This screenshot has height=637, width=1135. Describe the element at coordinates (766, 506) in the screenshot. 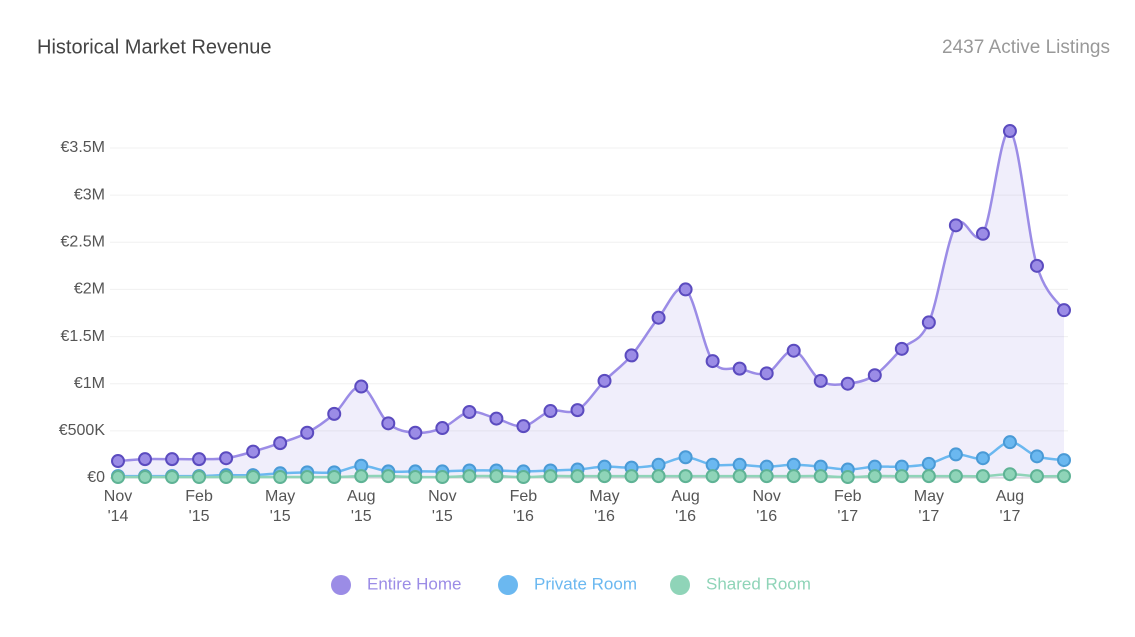

I see `x-tick-label: Nov '16` at that location.